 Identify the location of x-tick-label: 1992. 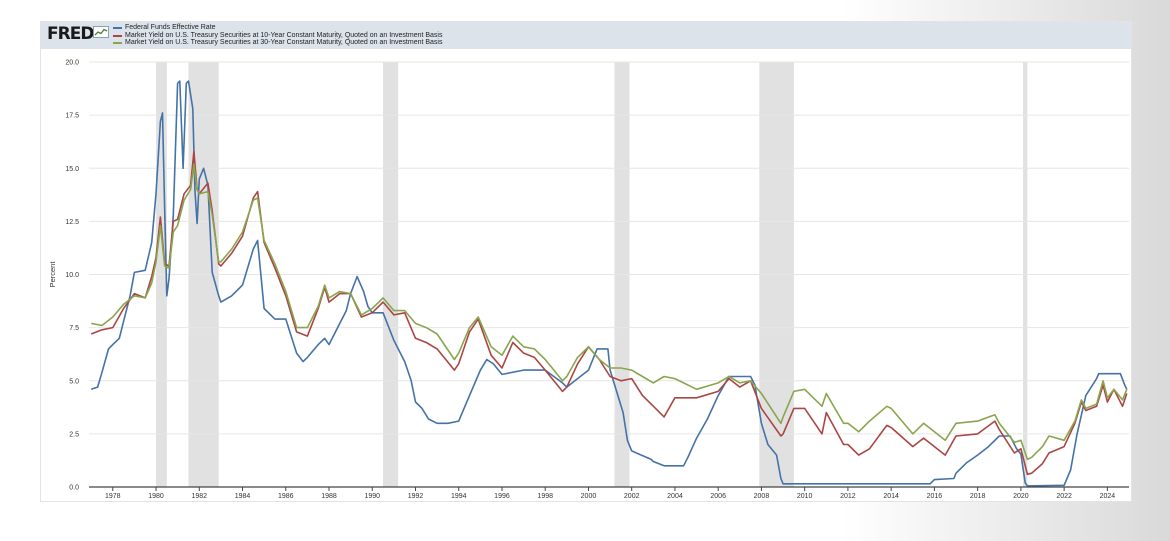
(416, 496).